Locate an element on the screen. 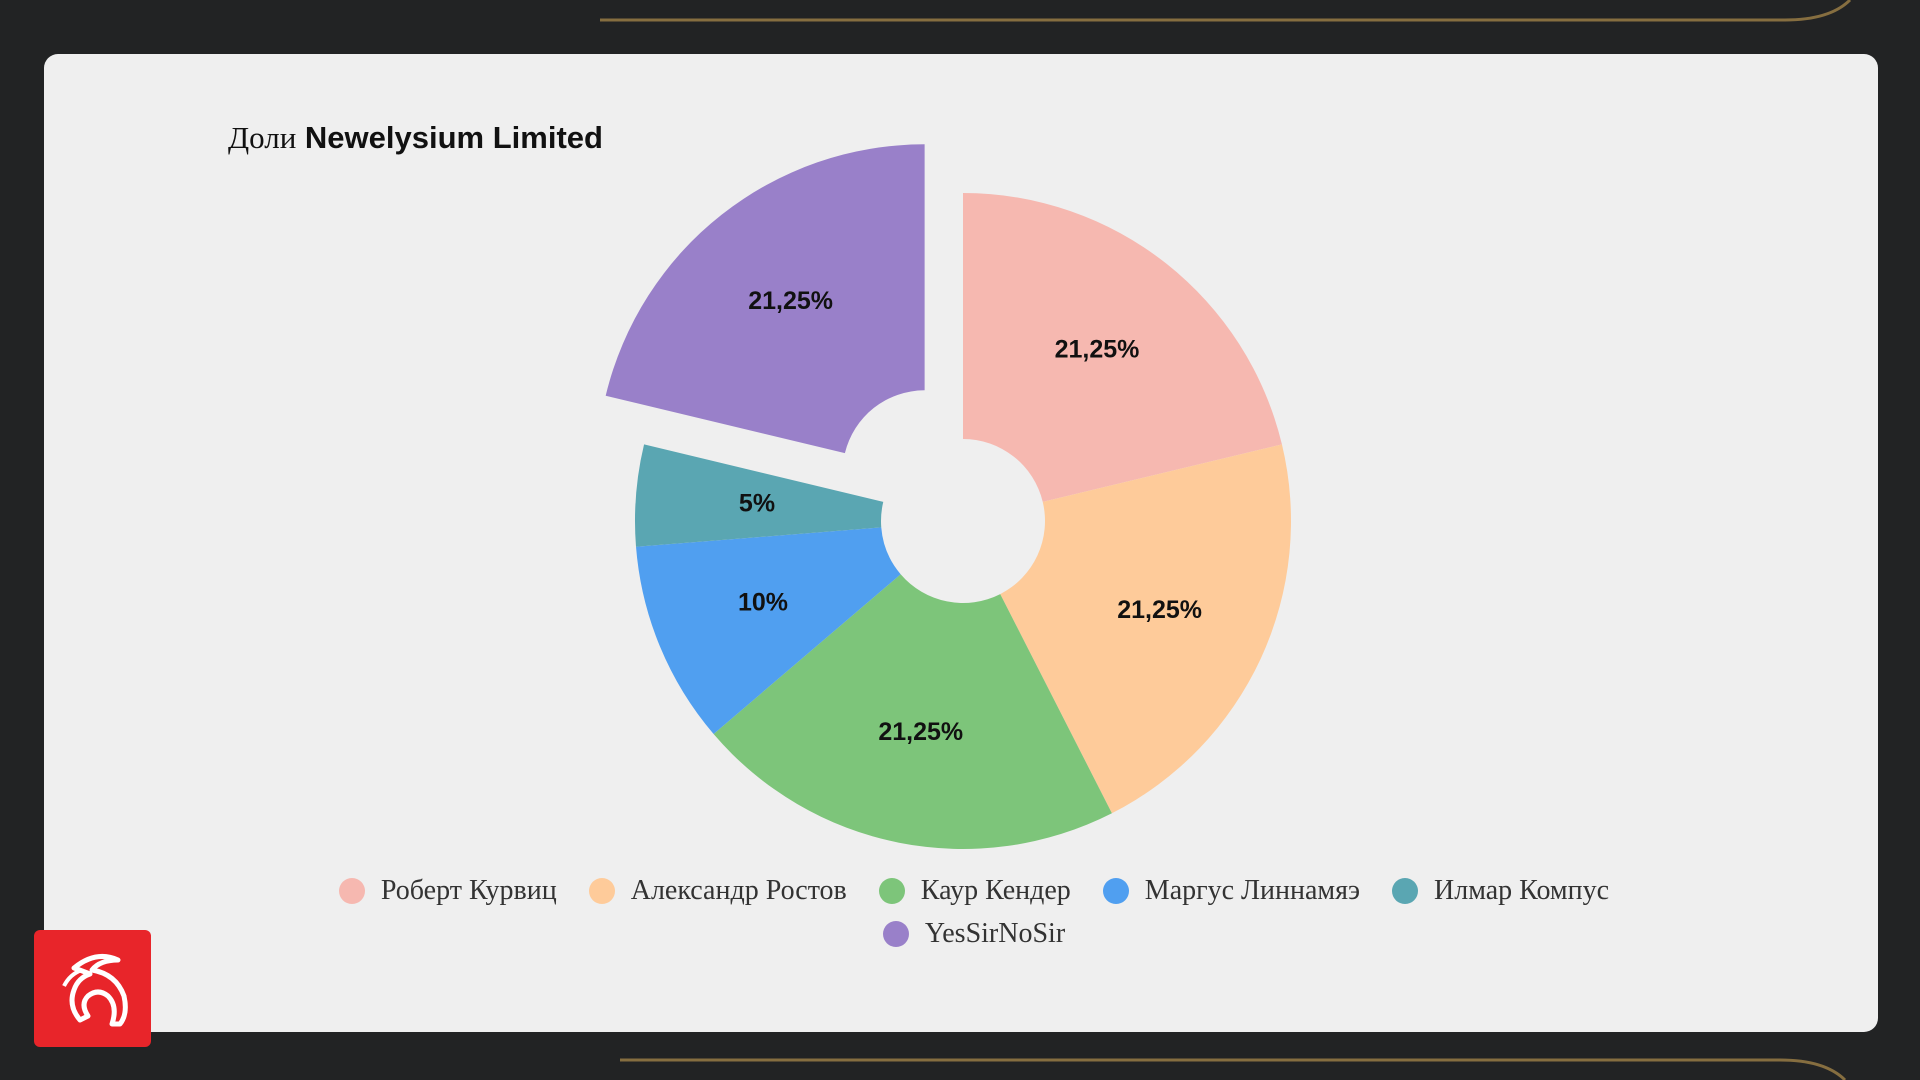 The width and height of the screenshot is (1920, 1080). data-label: 10% is located at coordinates (763, 602).